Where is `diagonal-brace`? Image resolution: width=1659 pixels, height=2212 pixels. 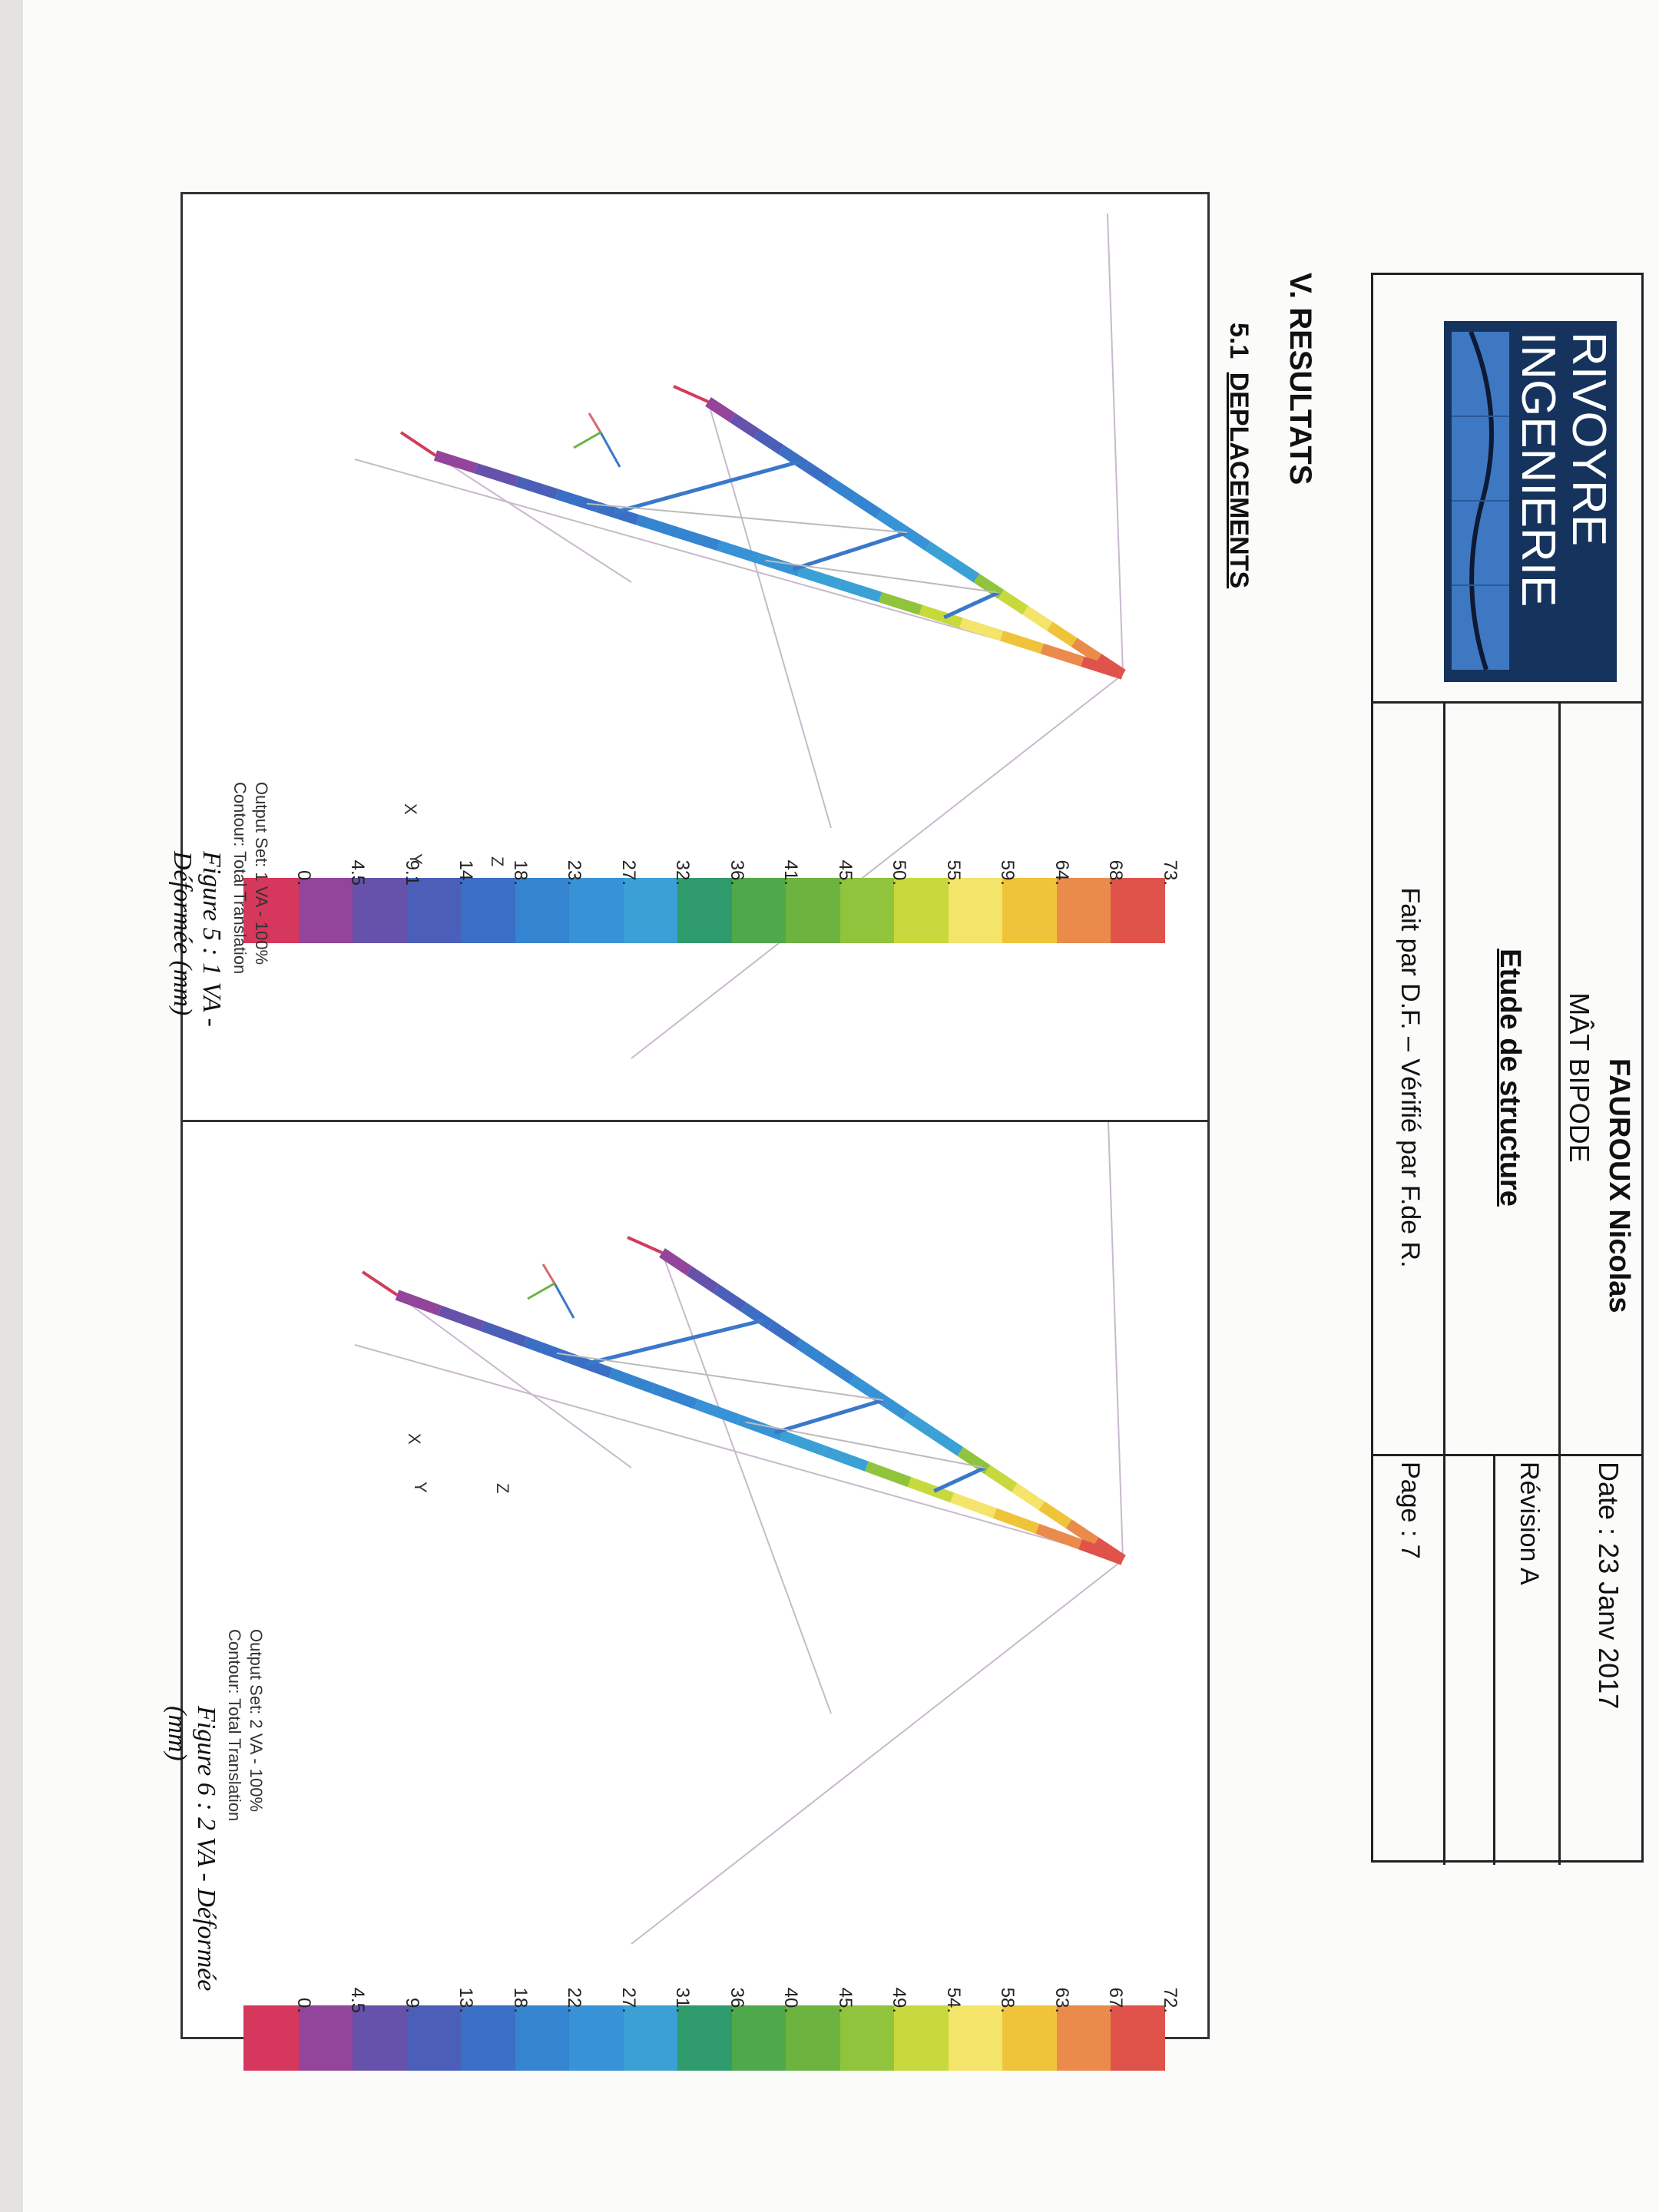 diagonal-brace is located at coordinates (747, 518).